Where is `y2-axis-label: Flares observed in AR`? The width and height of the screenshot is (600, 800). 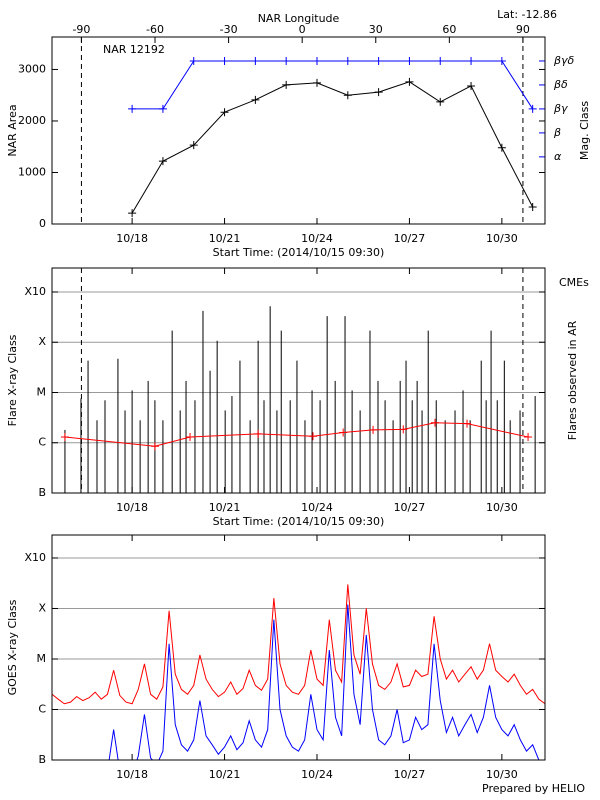 y2-axis-label: Flares observed in AR is located at coordinates (572, 380).